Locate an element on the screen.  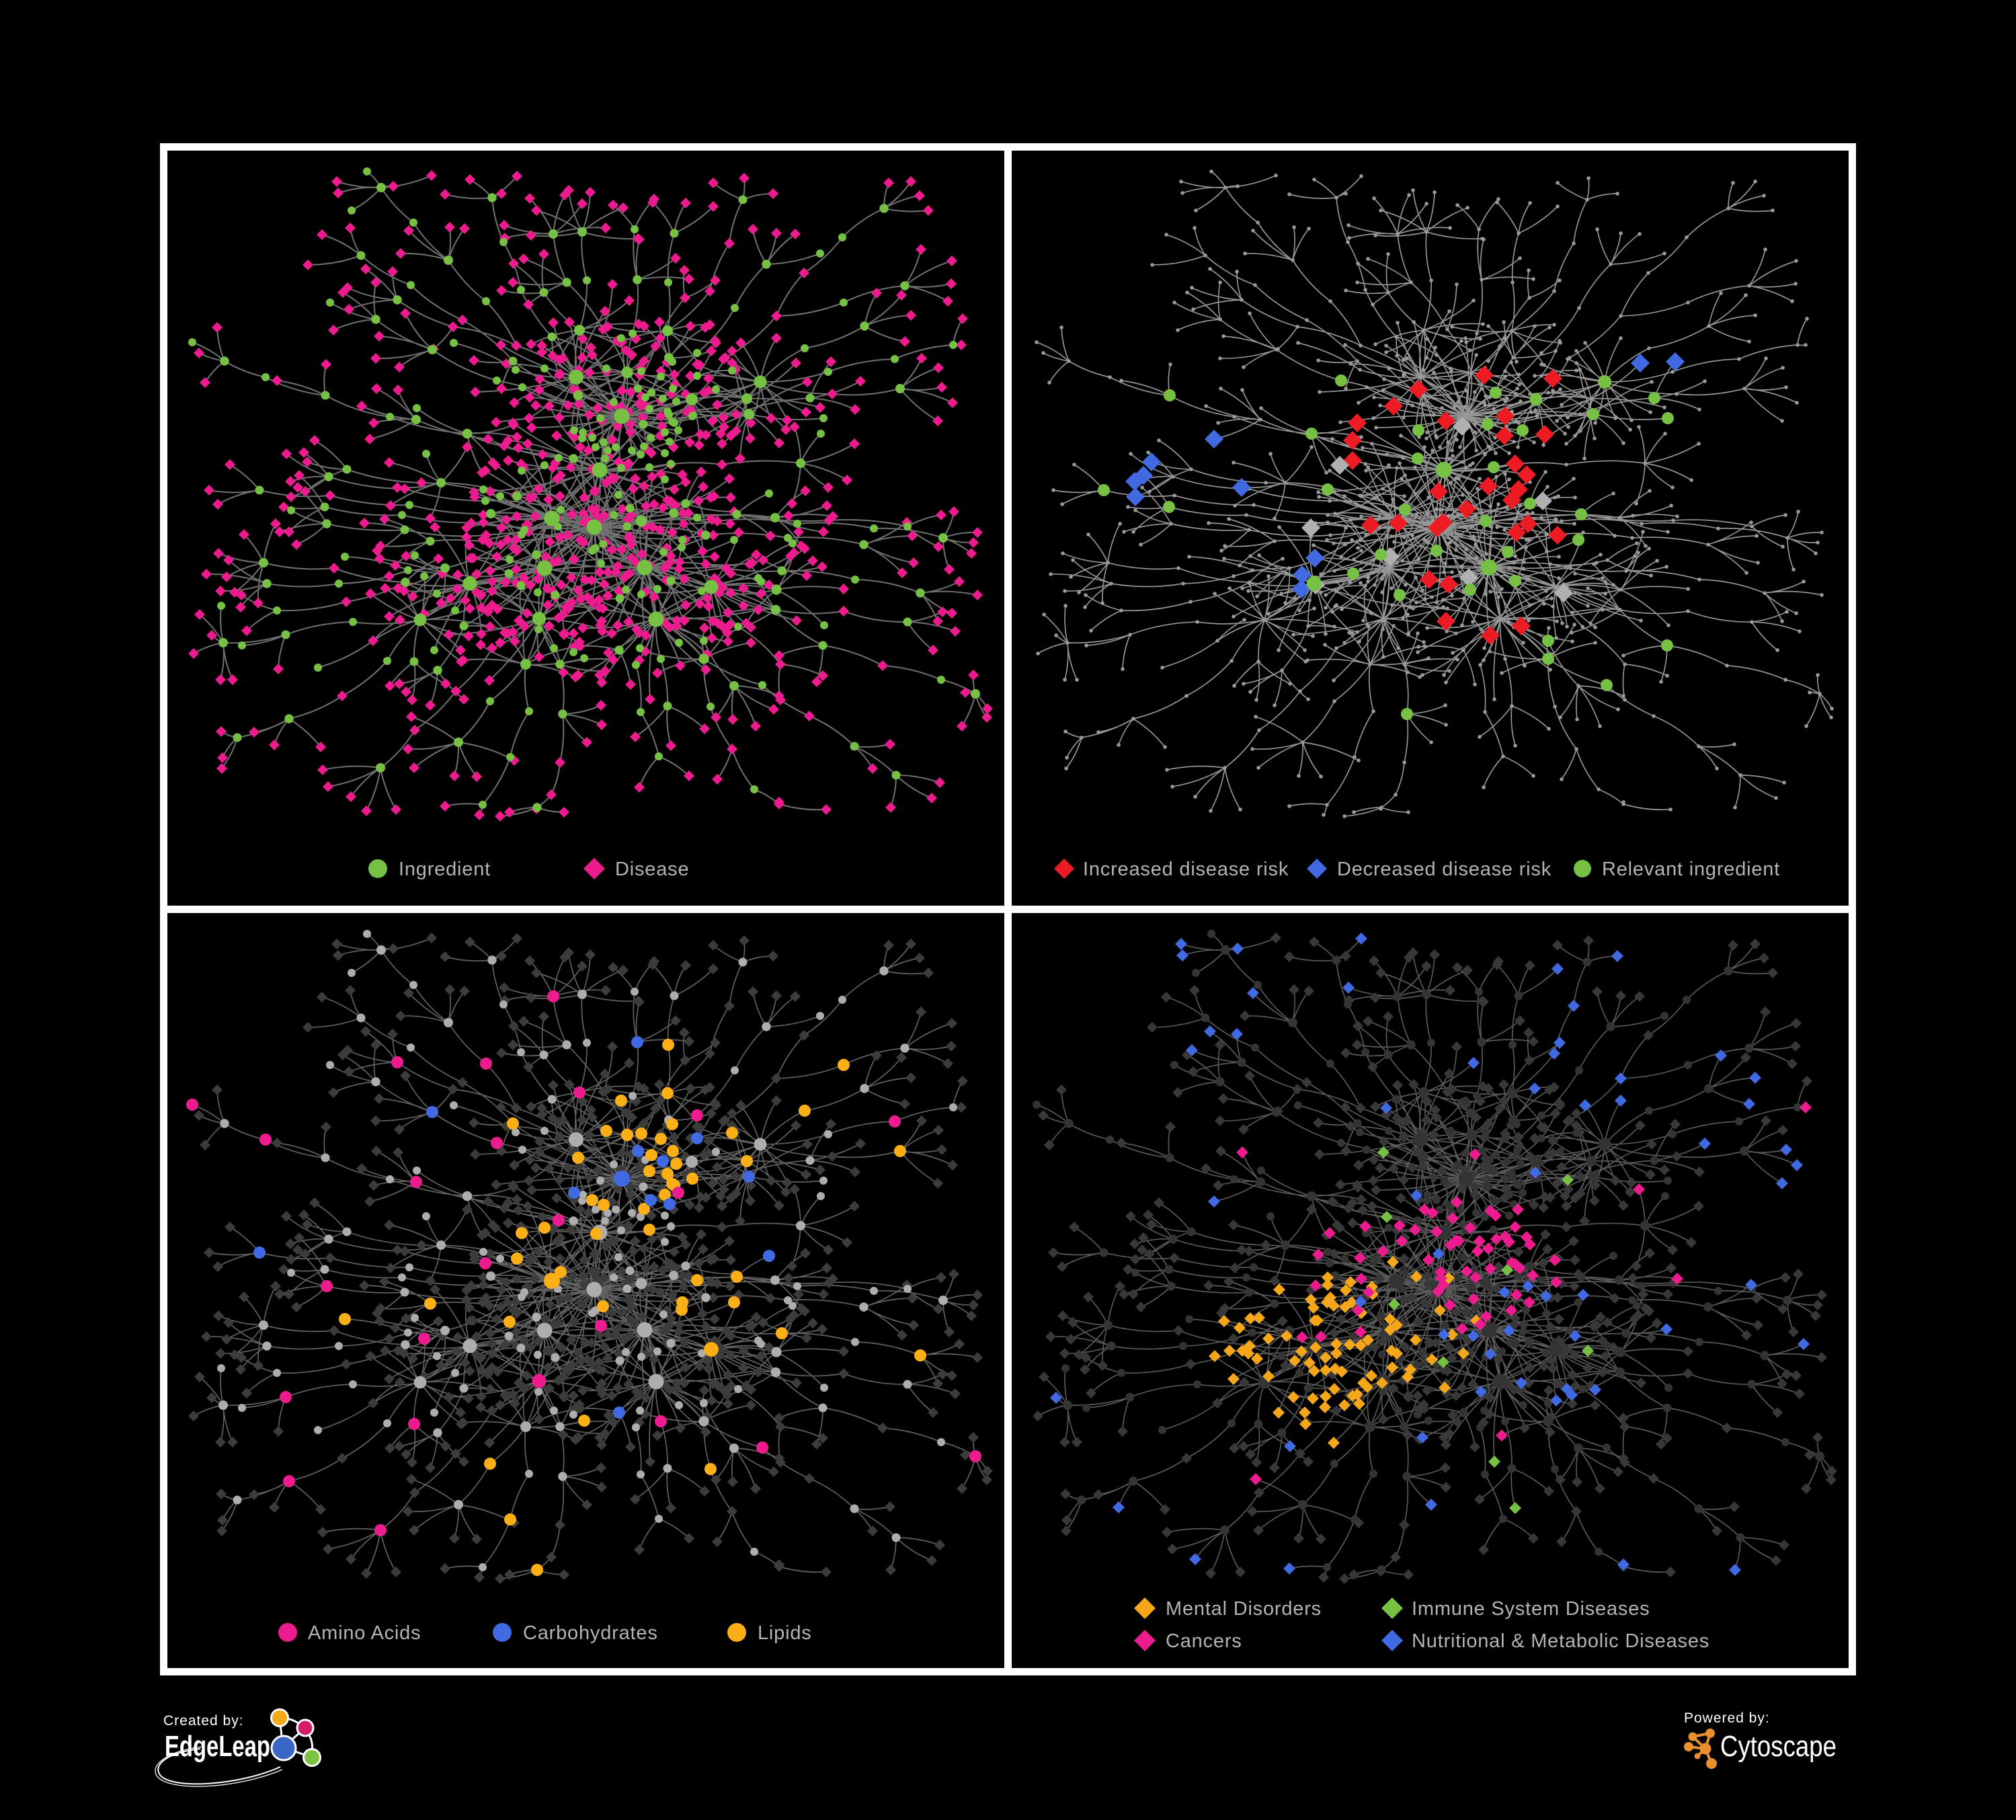
svg-text: Mental Disorders is located at coordinates (1244, 1609).